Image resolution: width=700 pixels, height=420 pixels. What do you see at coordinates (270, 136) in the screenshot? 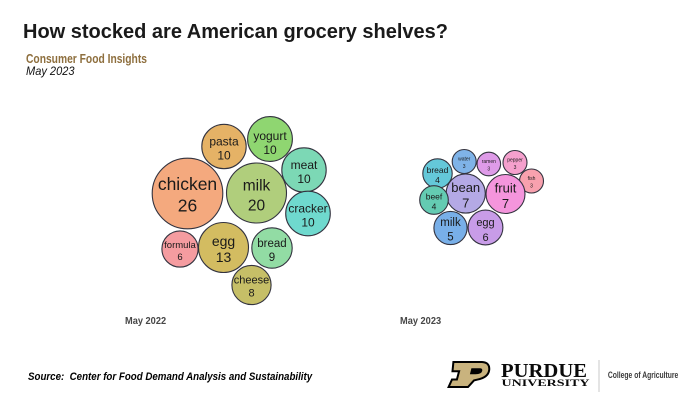
I see `svg-text: yogurt` at bounding box center [270, 136].